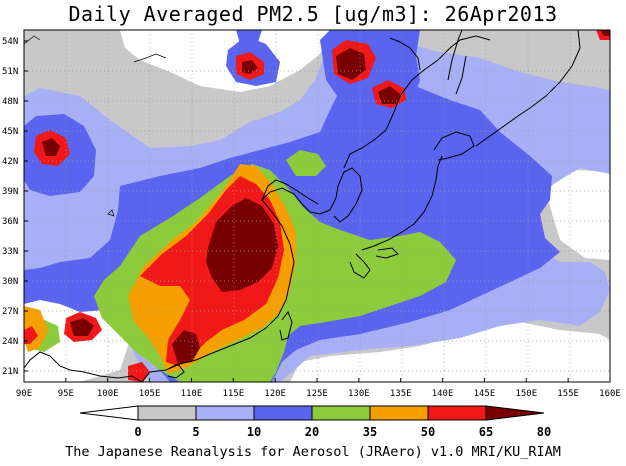 The width and height of the screenshot is (626, 466). Describe the element at coordinates (544, 432) in the screenshot. I see `colorbar-tick-label: 80` at that location.